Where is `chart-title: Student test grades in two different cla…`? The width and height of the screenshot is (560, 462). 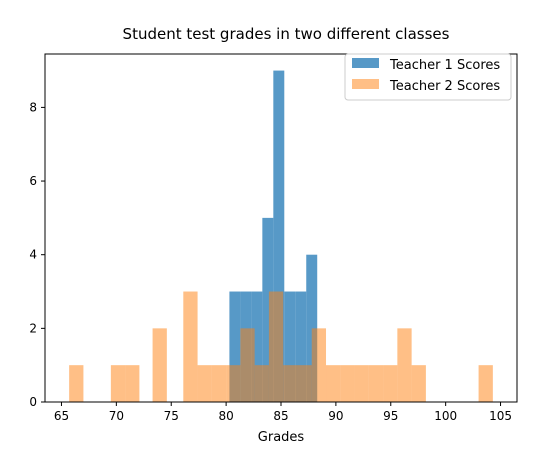
chart-title: Student test grades in two different cla… is located at coordinates (286, 34).